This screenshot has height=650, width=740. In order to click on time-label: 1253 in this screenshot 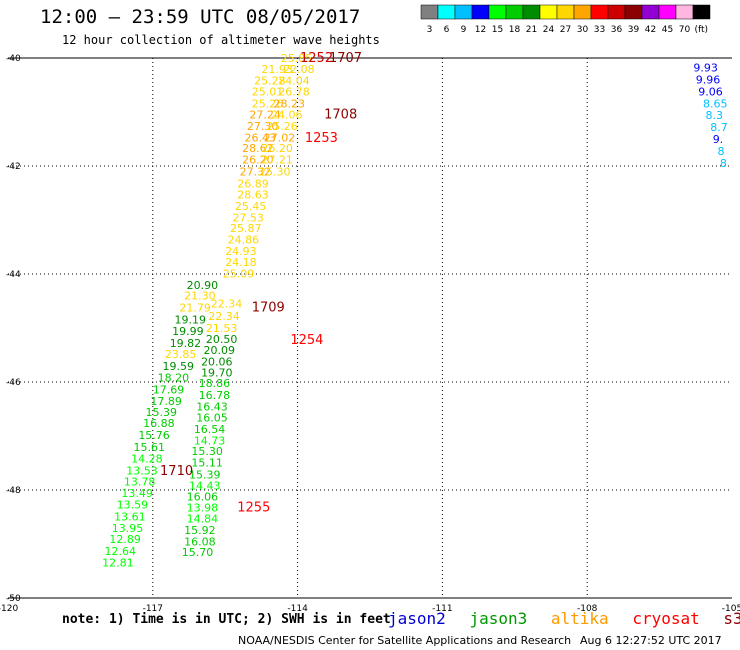, I will do `click(321, 138)`.